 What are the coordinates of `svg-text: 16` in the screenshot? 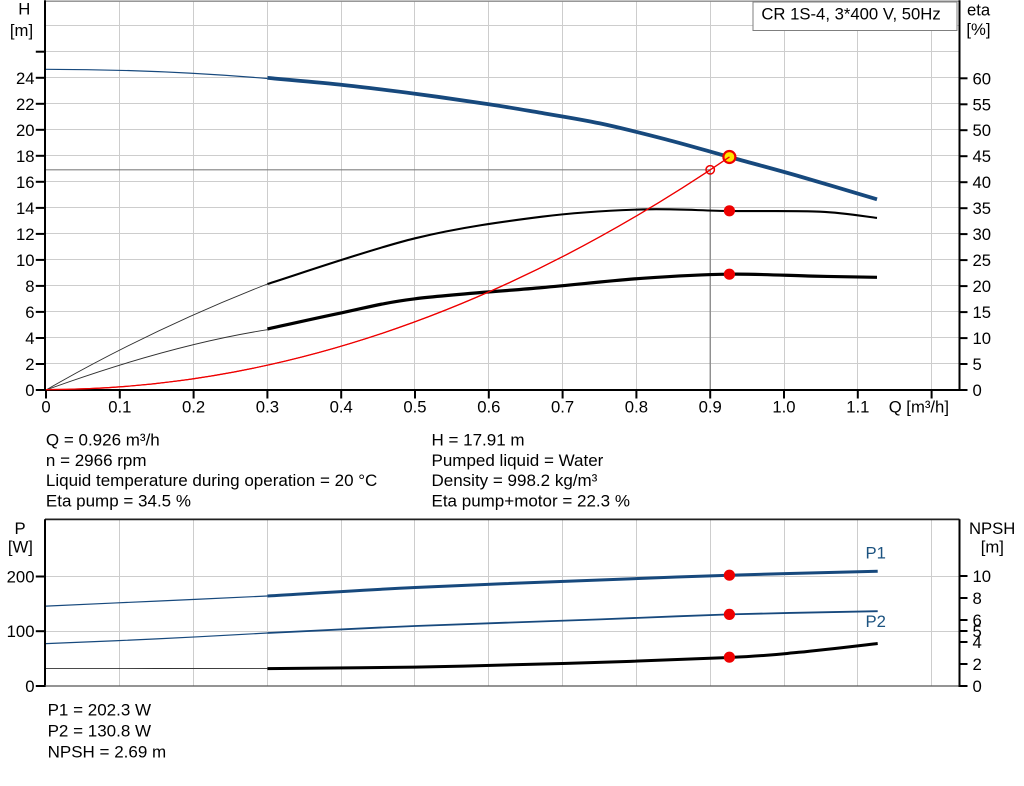 It's located at (25, 182).